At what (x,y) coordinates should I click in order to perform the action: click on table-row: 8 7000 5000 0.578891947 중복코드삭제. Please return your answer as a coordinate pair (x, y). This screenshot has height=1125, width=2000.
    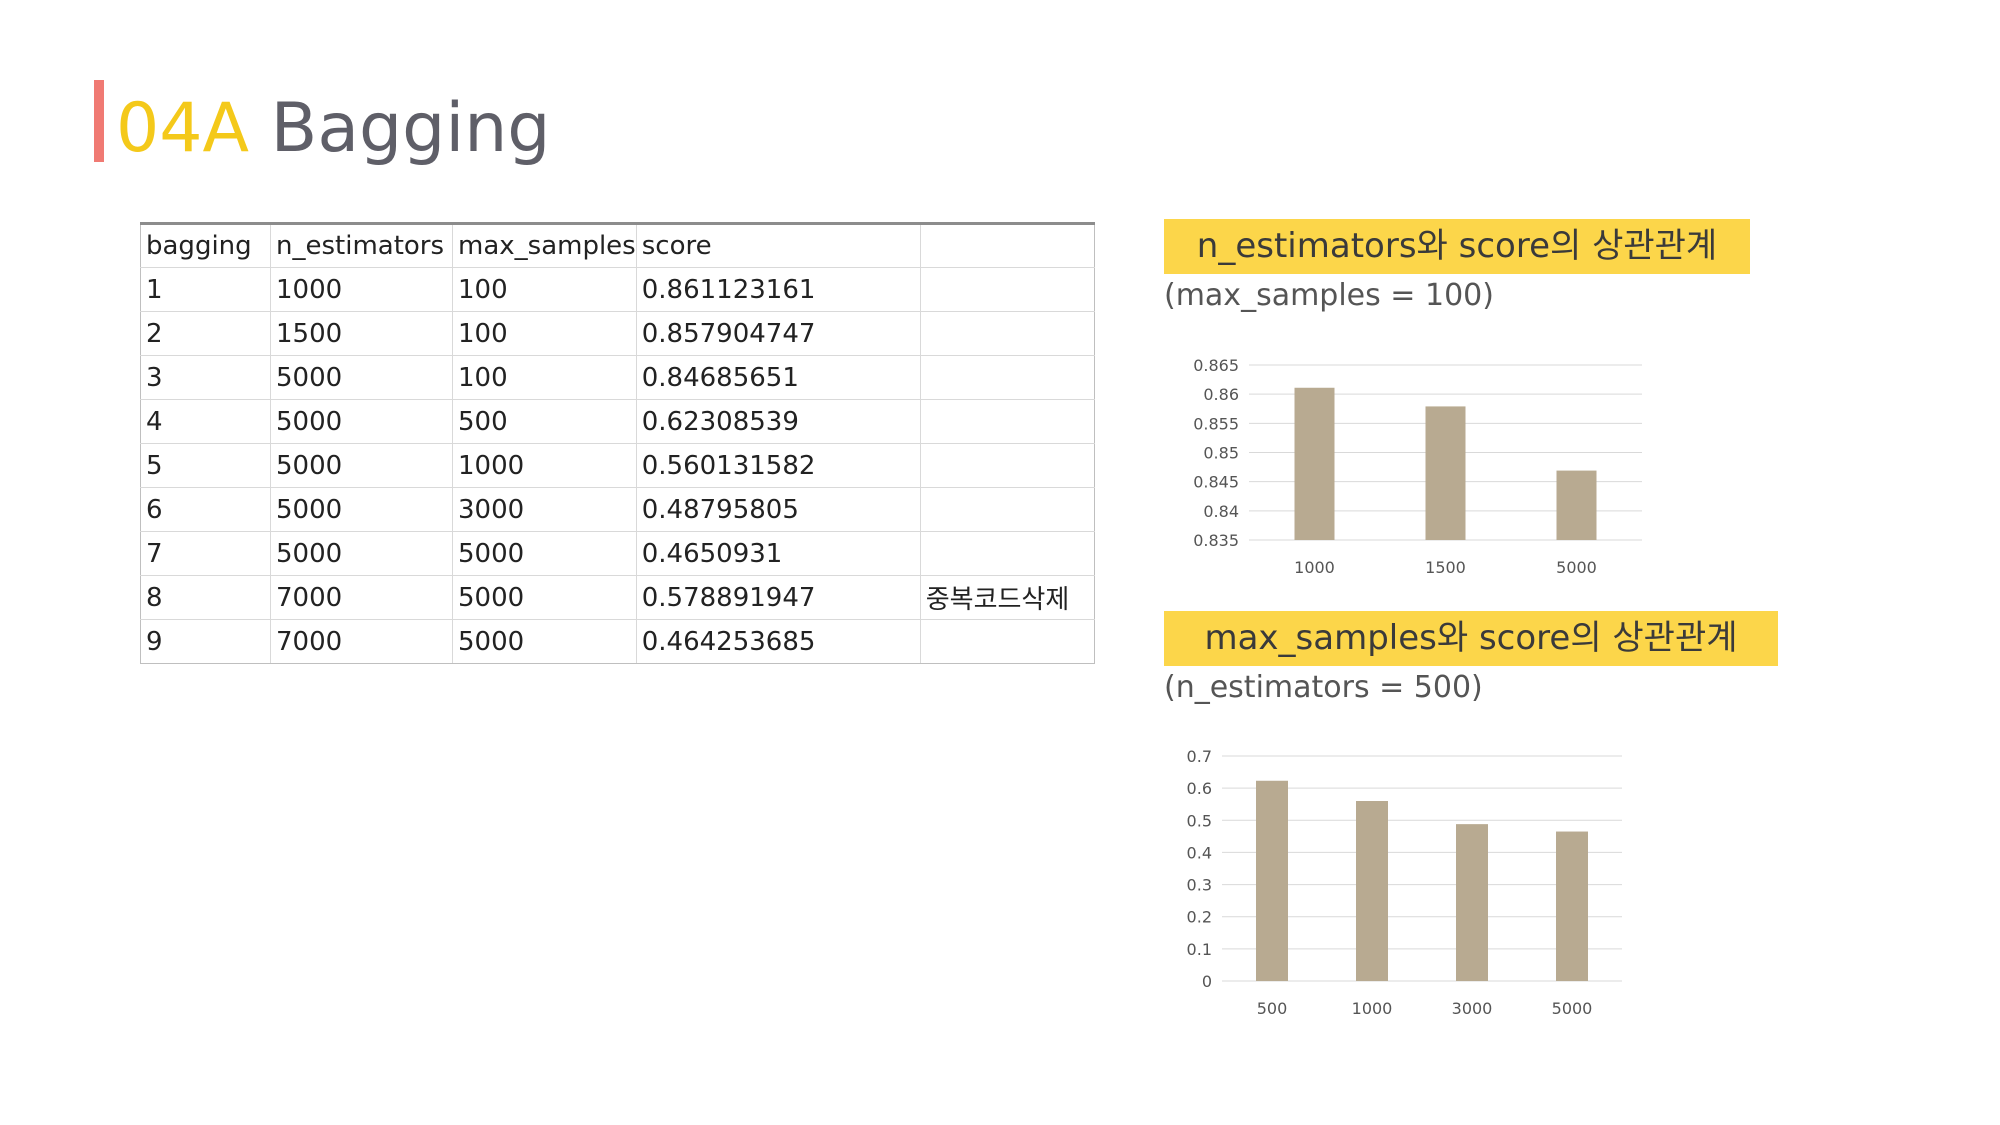
    Looking at the image, I should click on (617, 597).